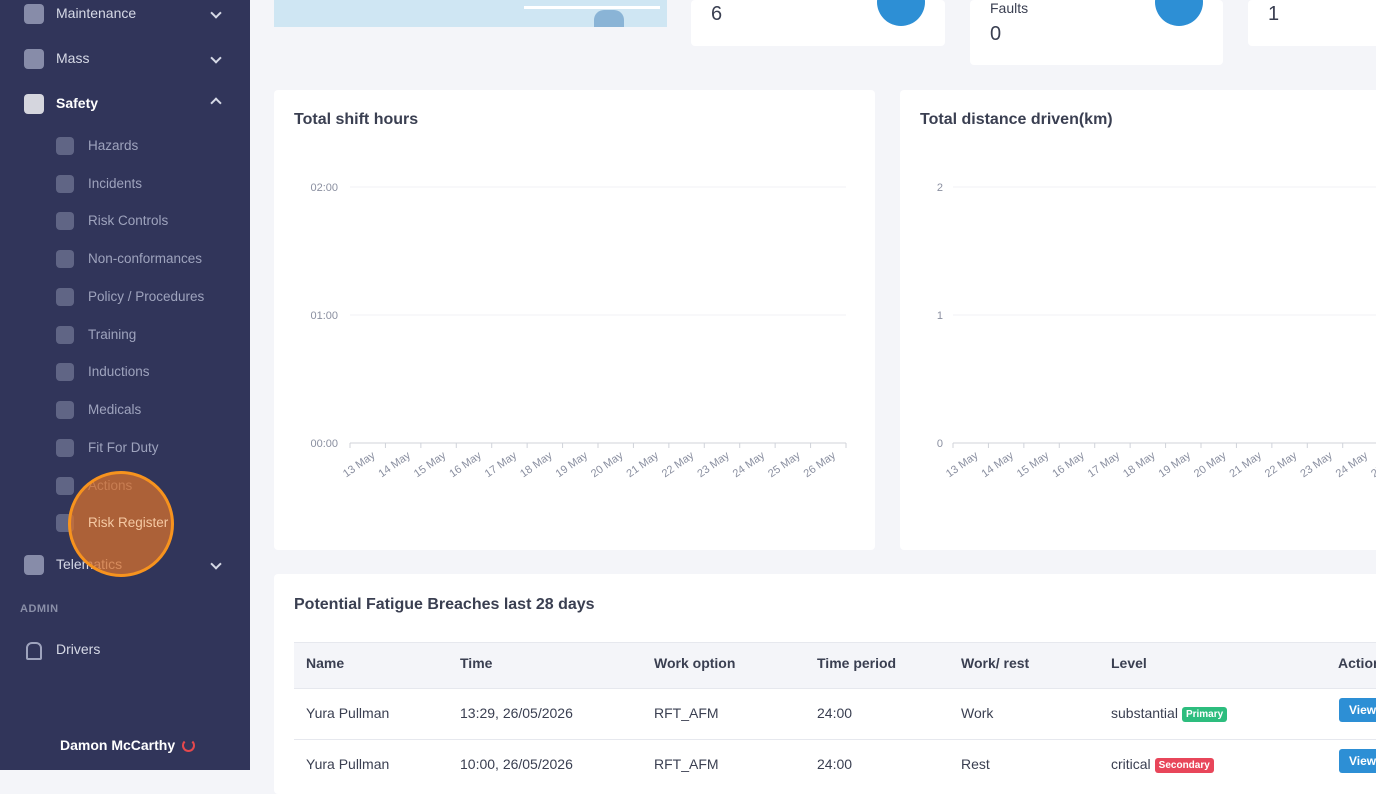  I want to click on level: substantial, so click(1144, 713).